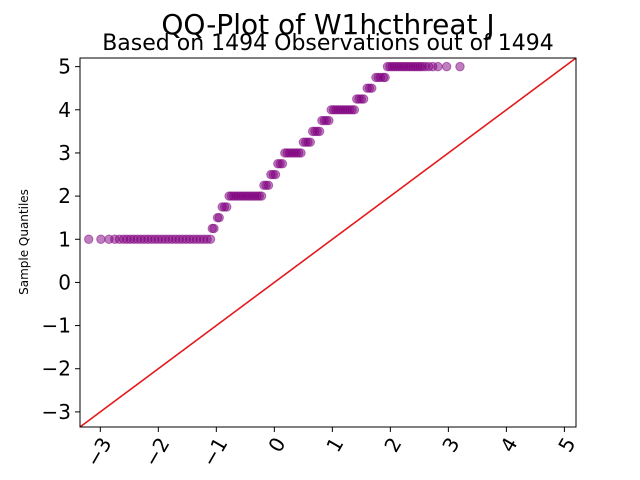  I want to click on y-tick-label: −3, so click(56, 412).